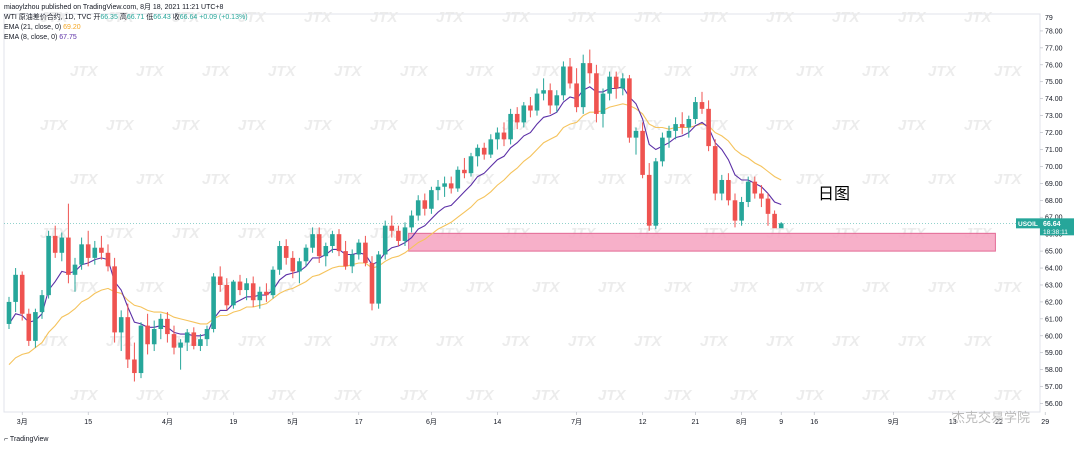  I want to click on ema8-legend: EMA (8, close, 0) 67.75, so click(40, 37).